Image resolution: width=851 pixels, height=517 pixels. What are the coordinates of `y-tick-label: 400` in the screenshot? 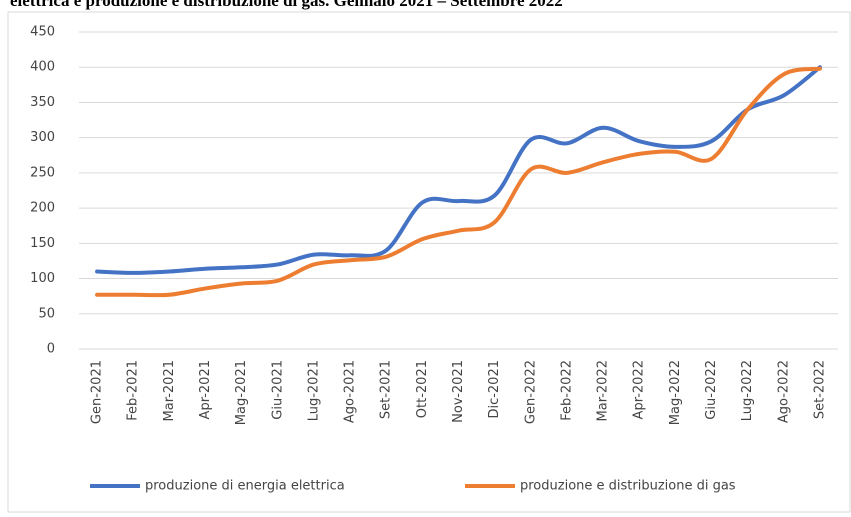 It's located at (42, 67).